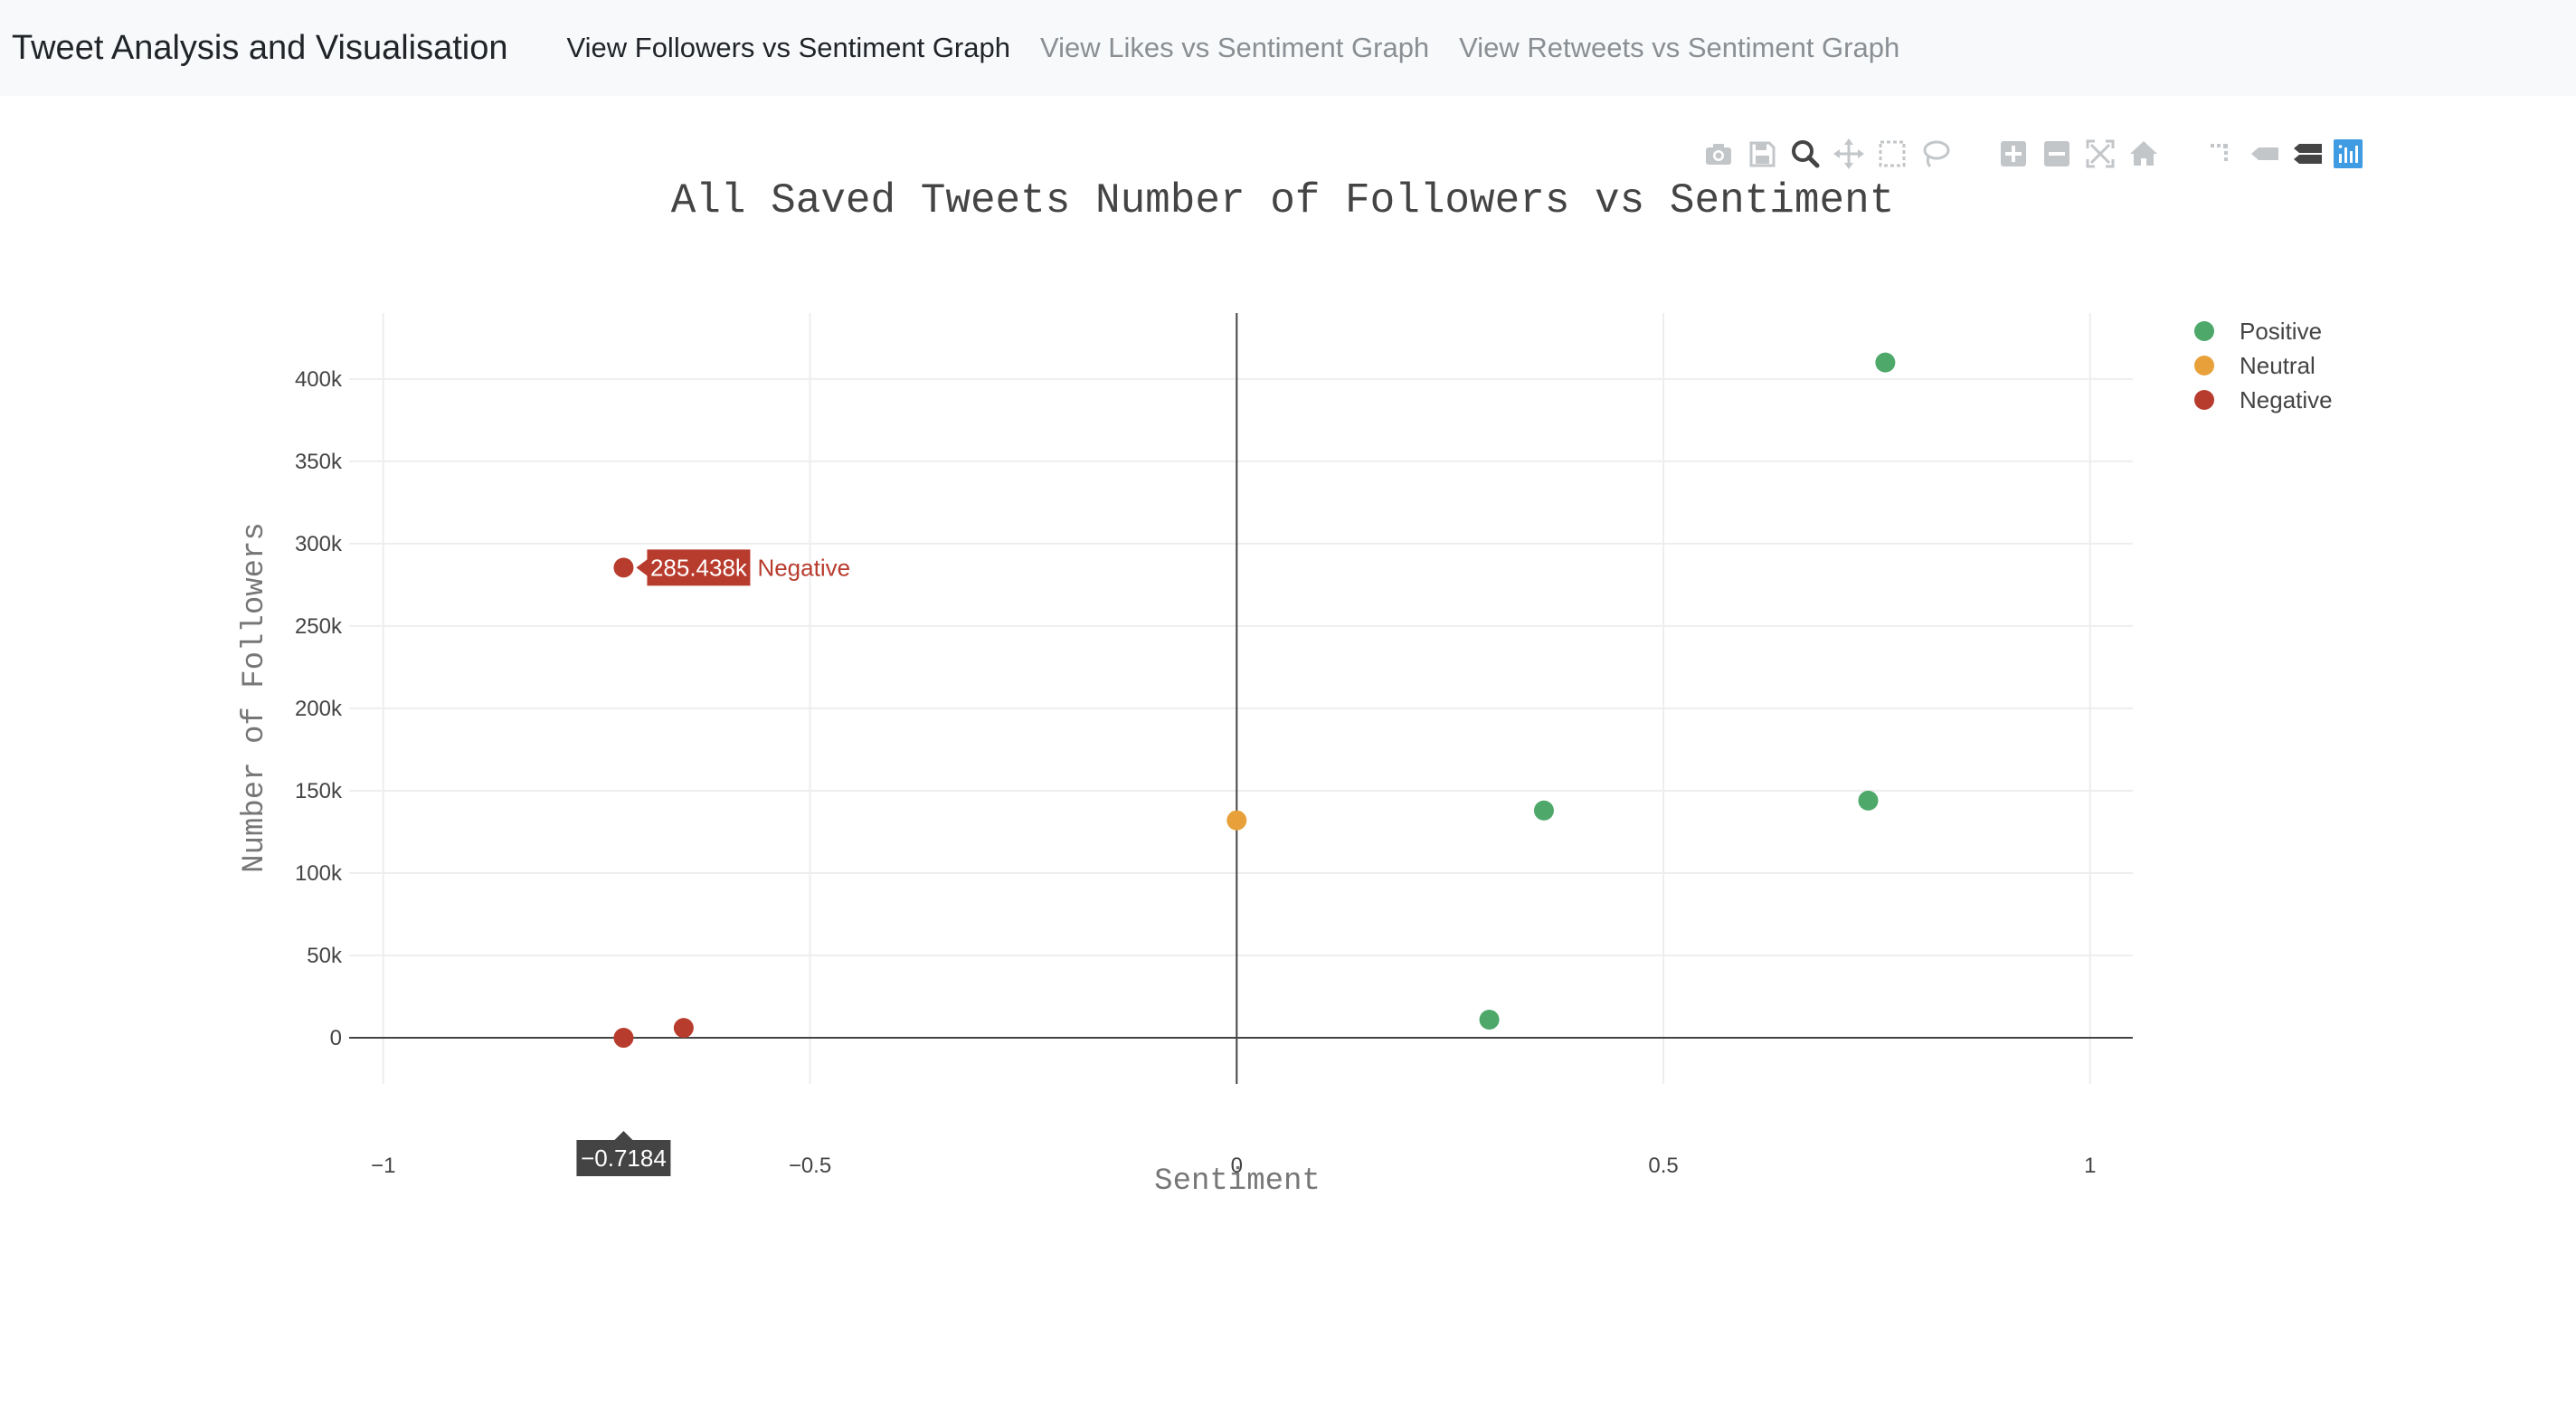 The image size is (2576, 1406). What do you see at coordinates (713, 863) in the screenshot?
I see `hover-layer: 285.438k Negative −0.7184` at bounding box center [713, 863].